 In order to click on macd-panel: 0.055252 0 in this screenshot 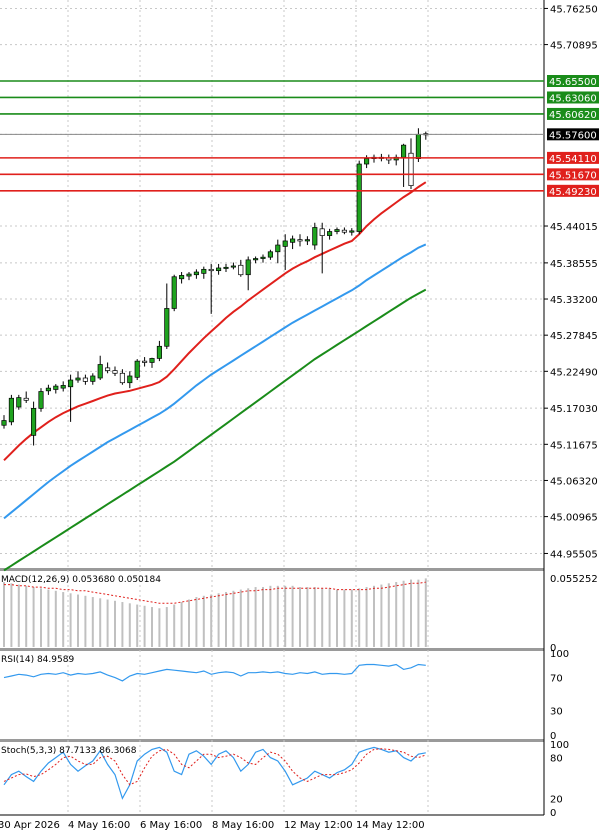, I will do `click(300, 614)`.